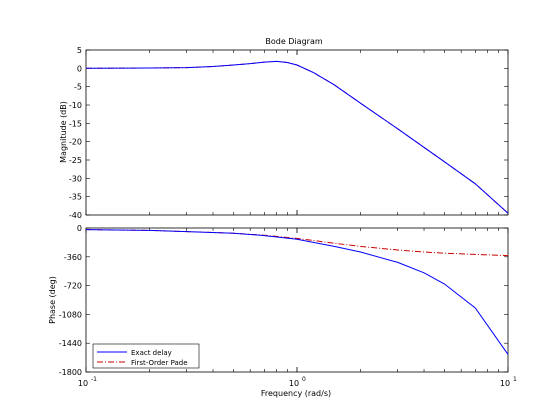  What do you see at coordinates (293, 41) in the screenshot?
I see `chart-title: Bode Diagram` at bounding box center [293, 41].